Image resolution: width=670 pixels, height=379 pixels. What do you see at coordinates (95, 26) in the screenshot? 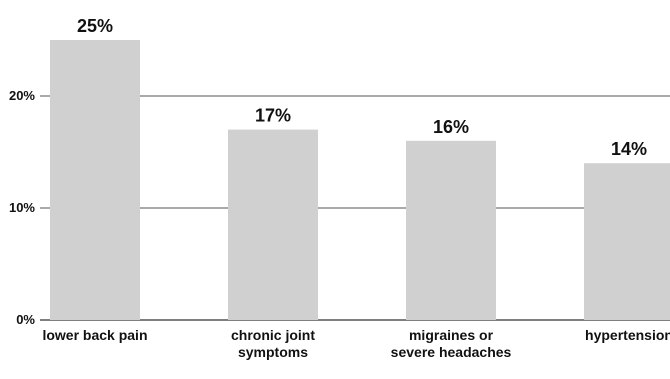
I see `bar-value-label: 25%` at bounding box center [95, 26].